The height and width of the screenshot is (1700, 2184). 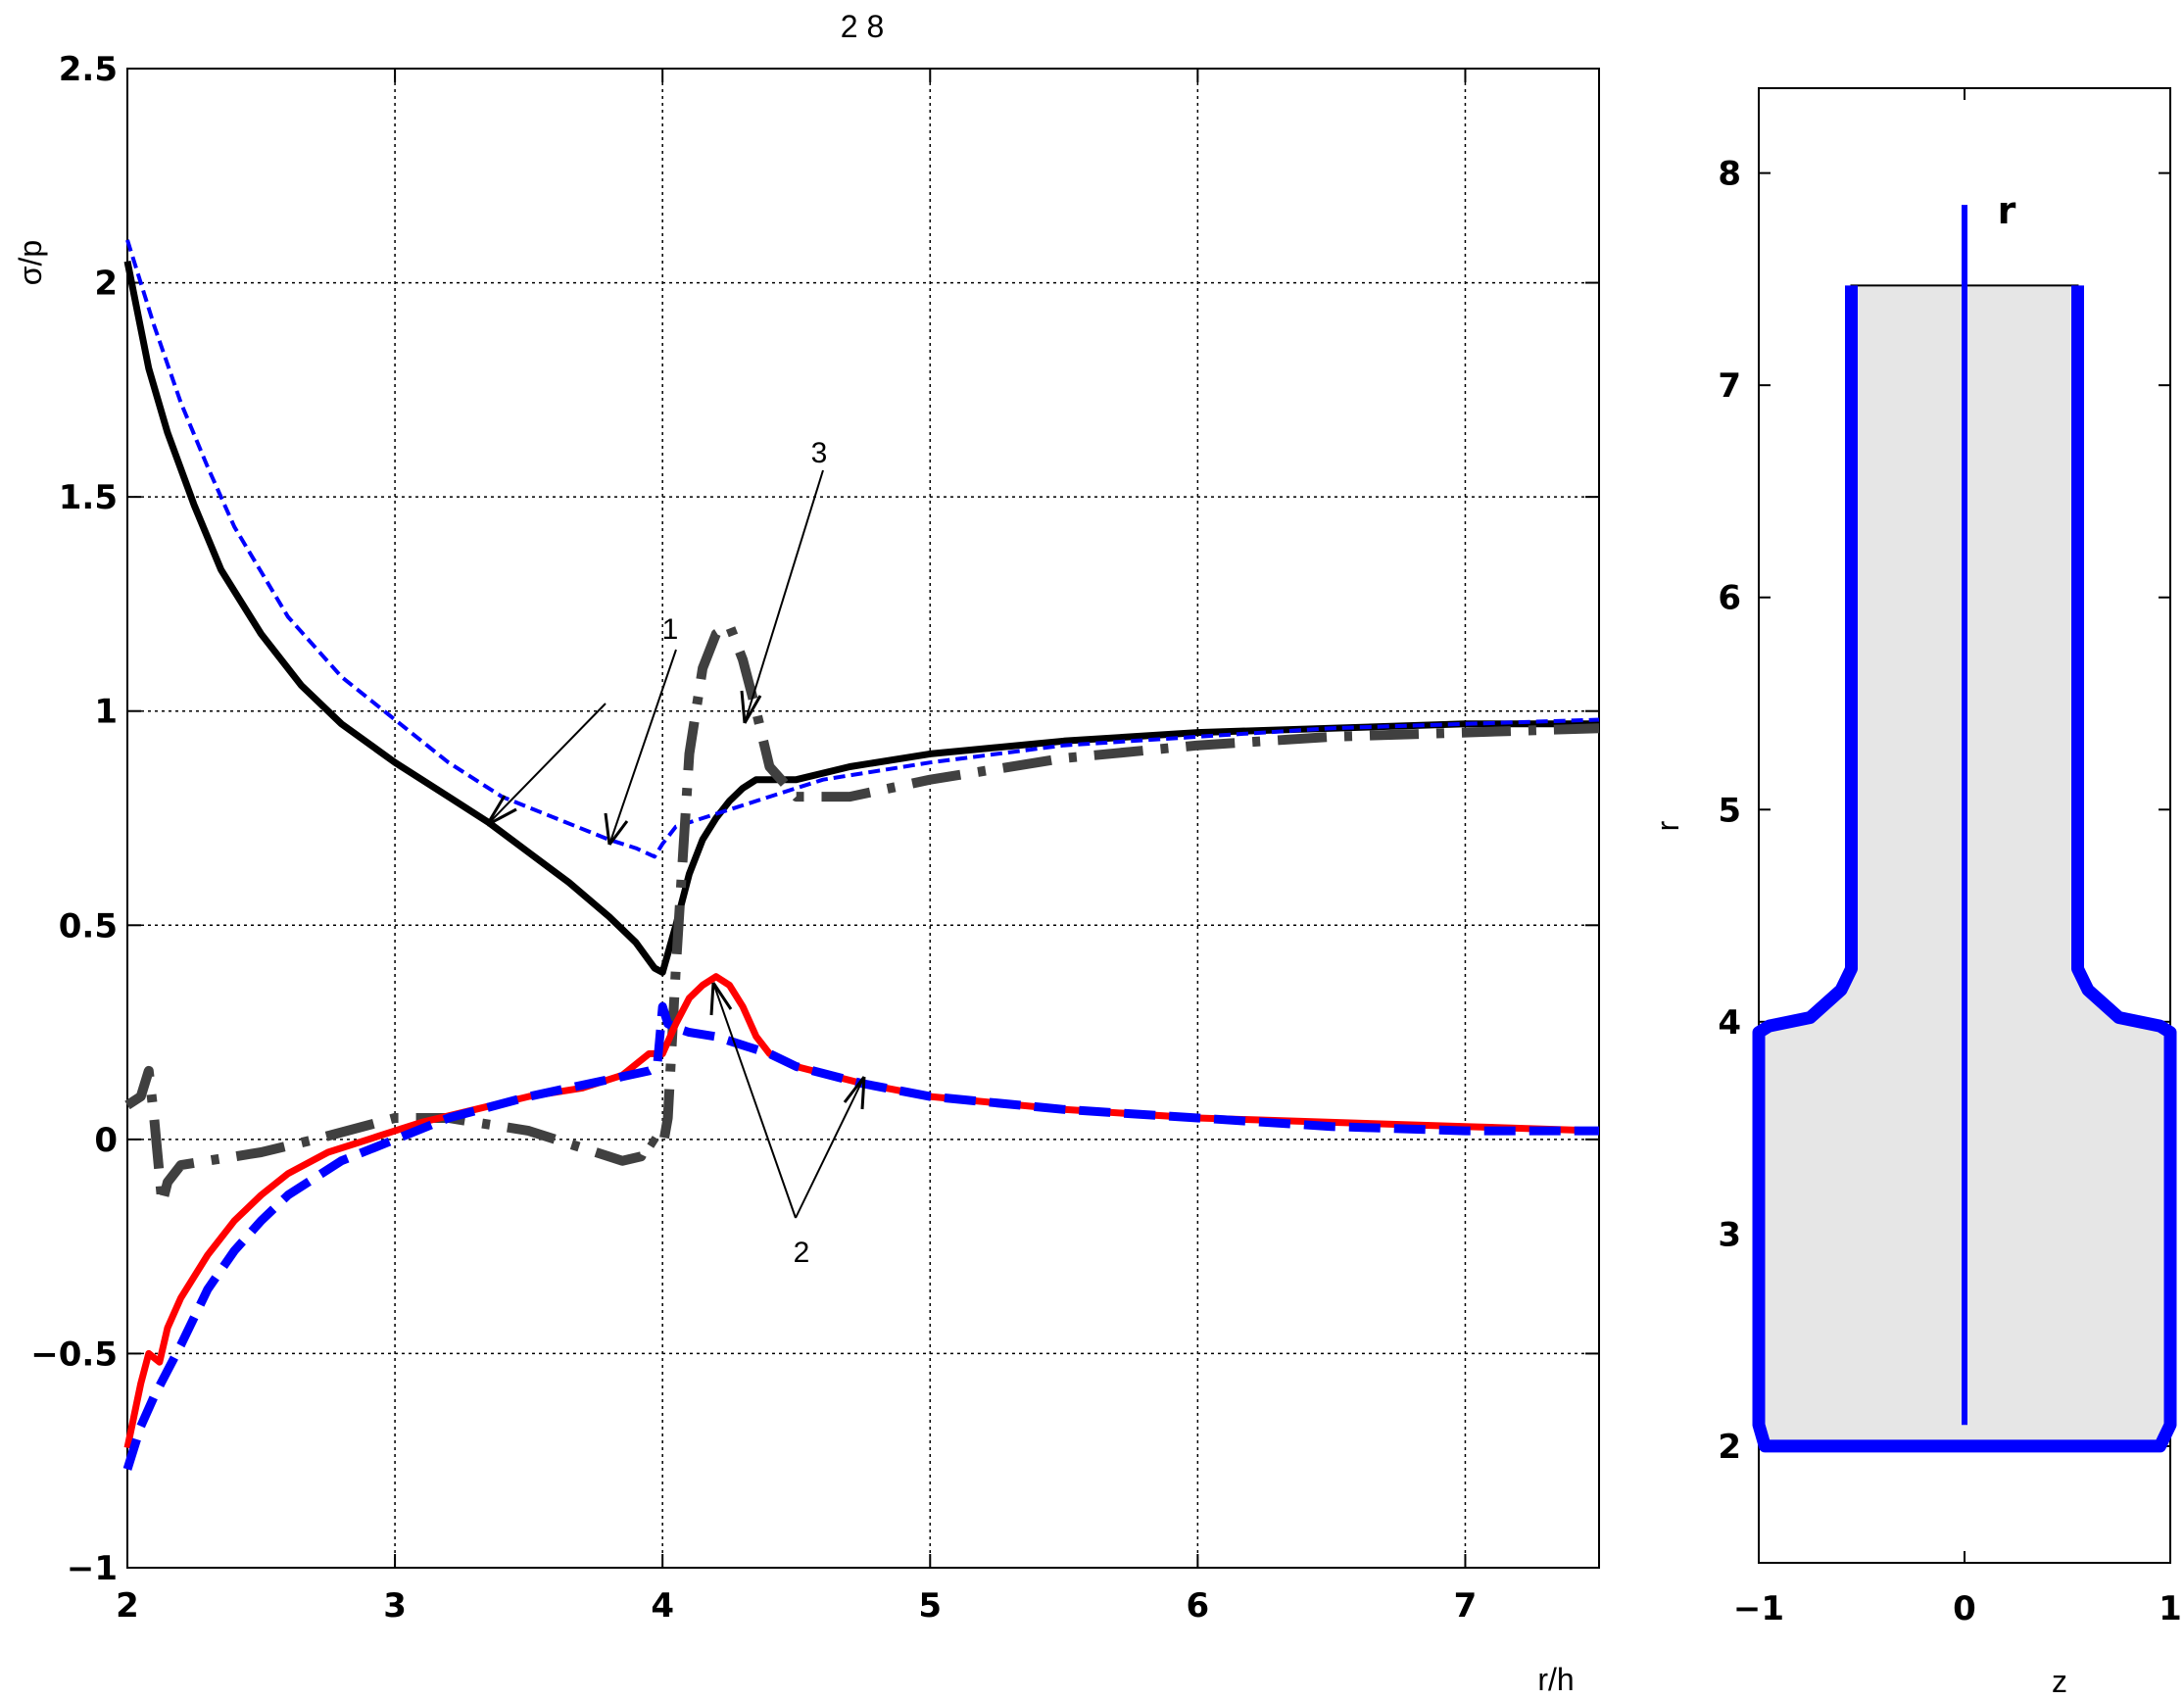 What do you see at coordinates (819, 453) in the screenshot?
I see `annotation-label-3: 3` at bounding box center [819, 453].